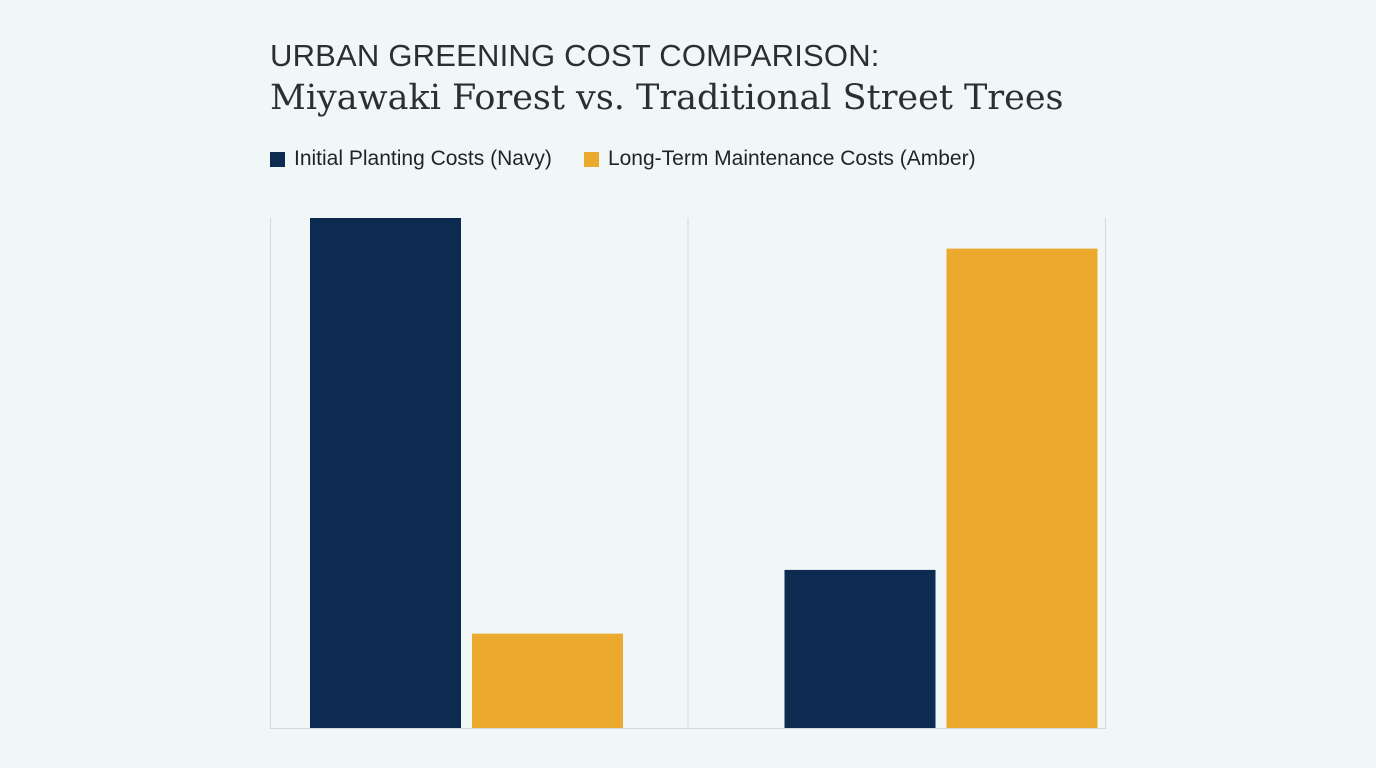  Describe the element at coordinates (591, 159) in the screenshot. I see `legend-swatch-amber` at that location.